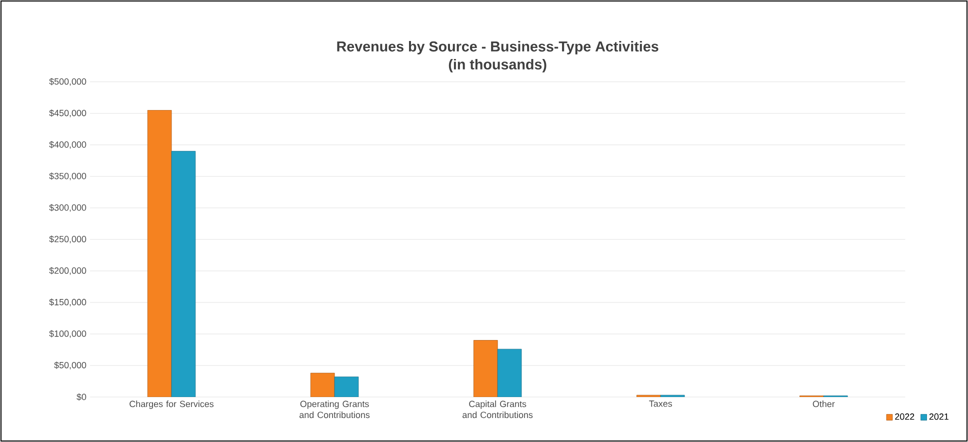  Describe the element at coordinates (70, 366) in the screenshot. I see `y-tick-label: $50,000` at that location.